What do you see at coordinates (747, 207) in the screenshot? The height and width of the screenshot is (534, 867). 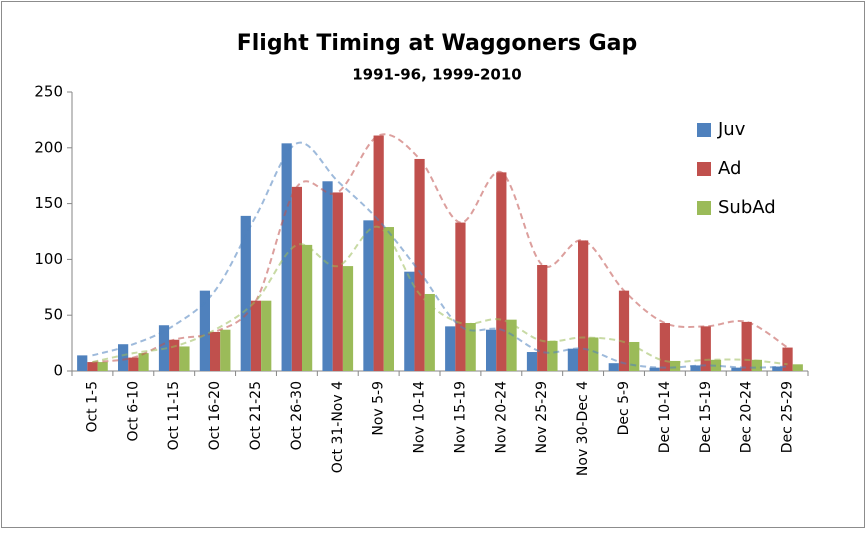 I see `legend-label: SubAd` at bounding box center [747, 207].